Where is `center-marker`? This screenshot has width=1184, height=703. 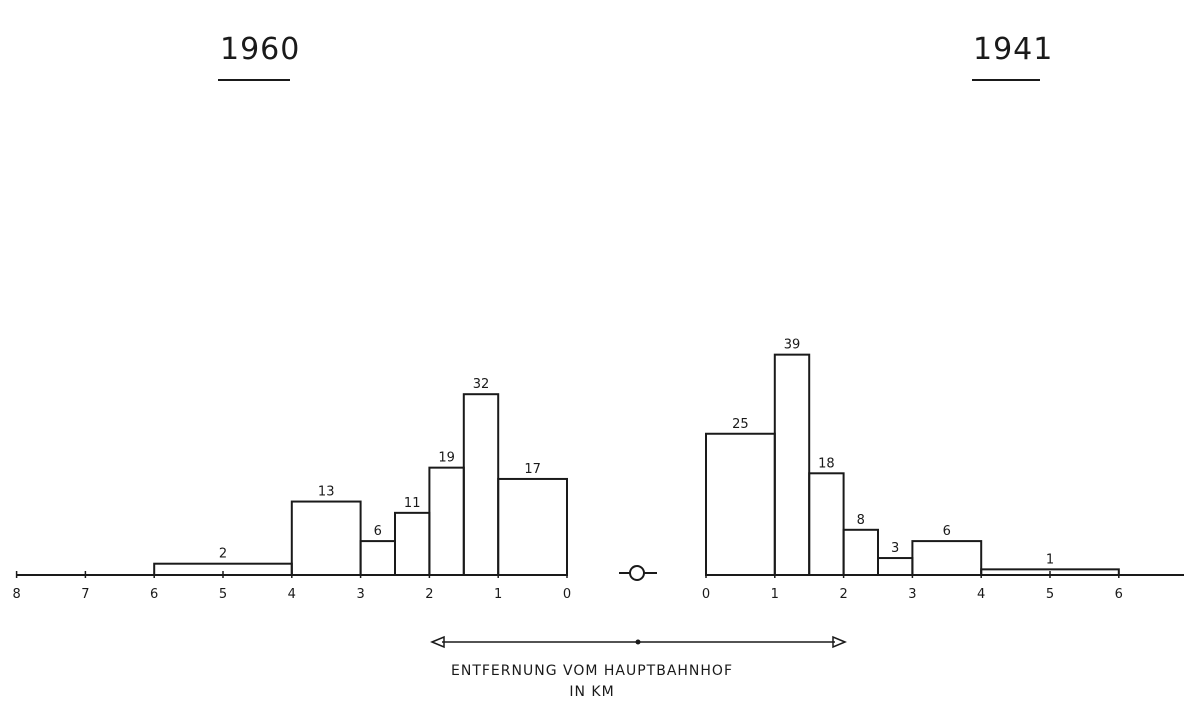 center-marker is located at coordinates (638, 573).